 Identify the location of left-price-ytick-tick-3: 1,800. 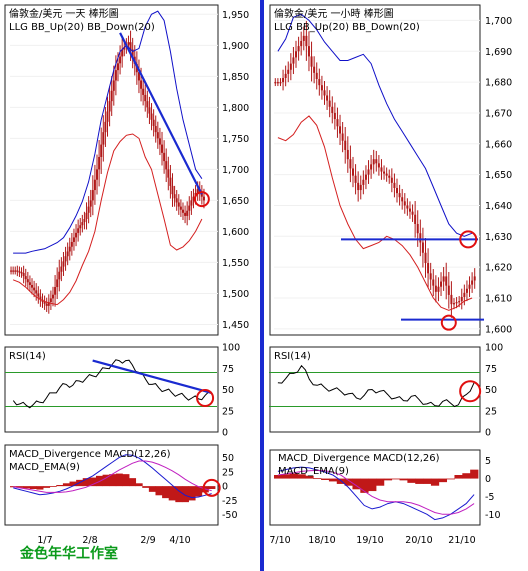
(235, 108).